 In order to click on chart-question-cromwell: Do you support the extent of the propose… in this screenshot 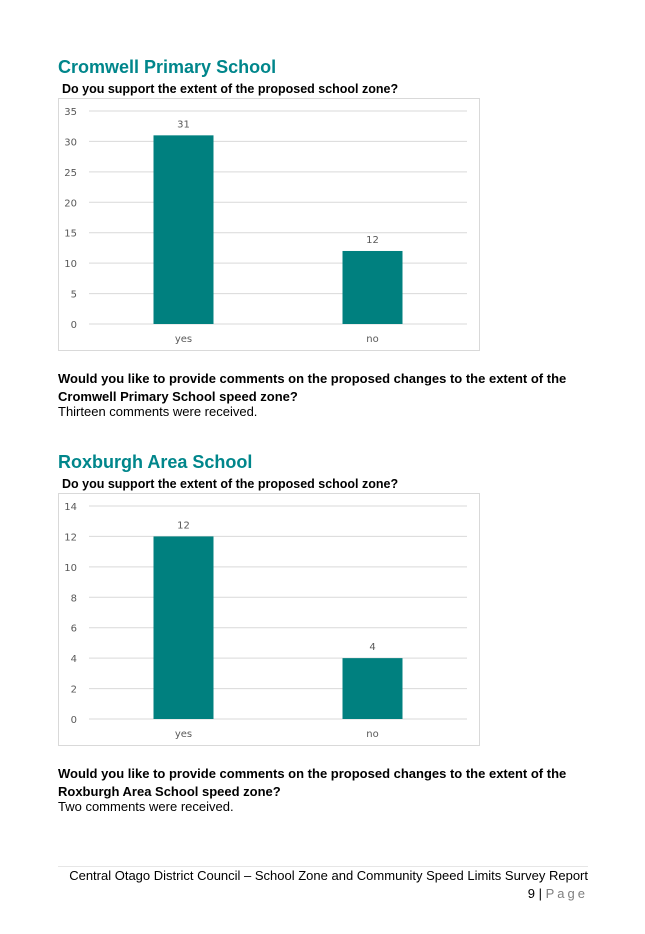, I will do `click(230, 89)`.